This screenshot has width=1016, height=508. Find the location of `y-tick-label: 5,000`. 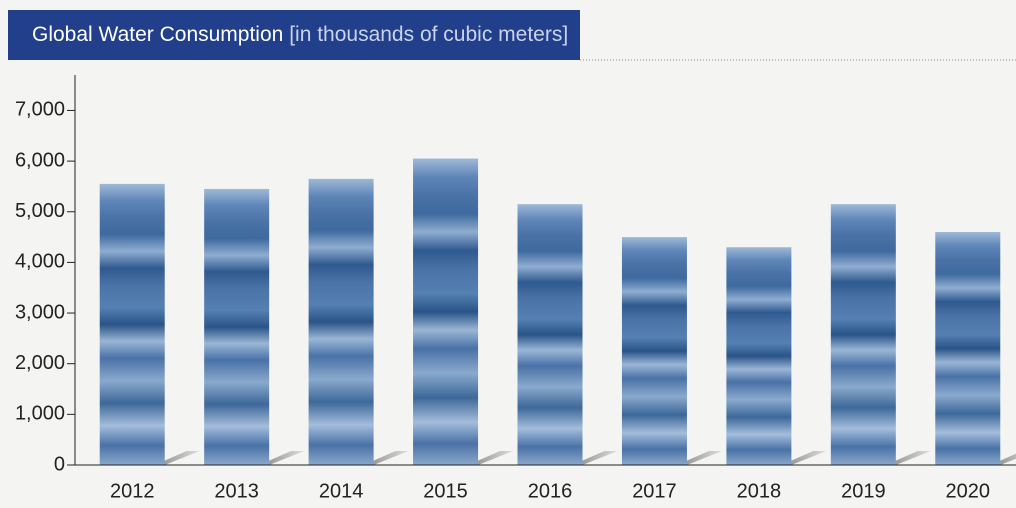

y-tick-label: 5,000 is located at coordinates (40, 211).